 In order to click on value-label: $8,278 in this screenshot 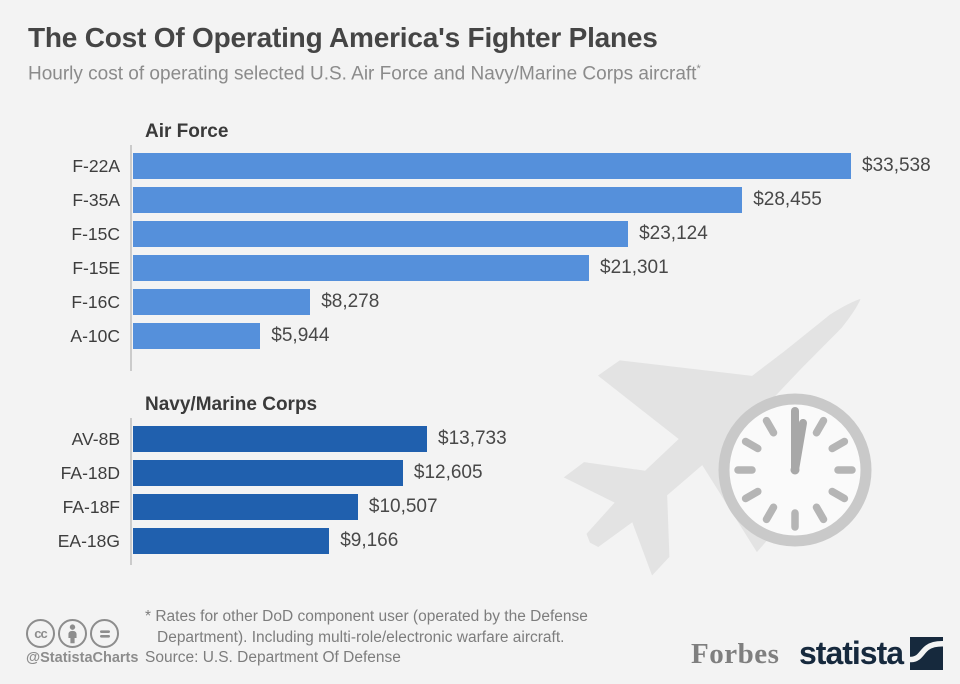, I will do `click(350, 301)`.